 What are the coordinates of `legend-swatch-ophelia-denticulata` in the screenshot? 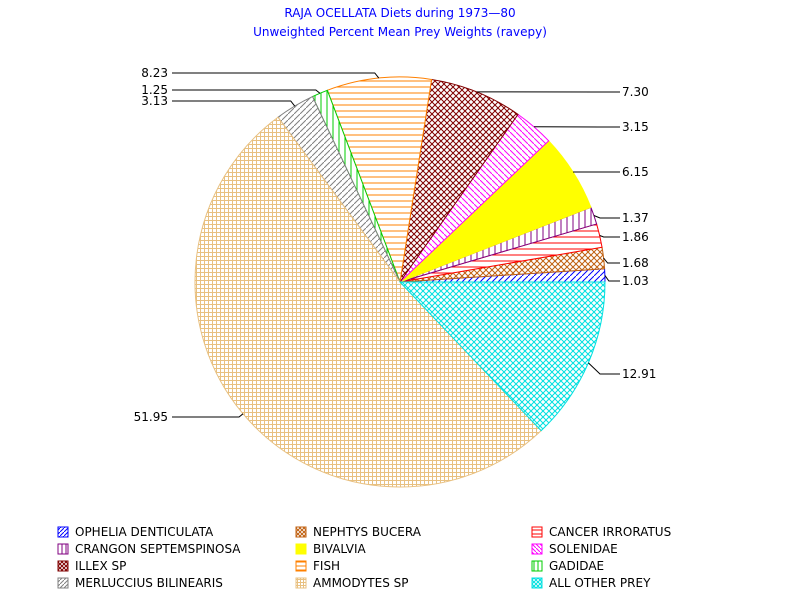 It's located at (63, 532).